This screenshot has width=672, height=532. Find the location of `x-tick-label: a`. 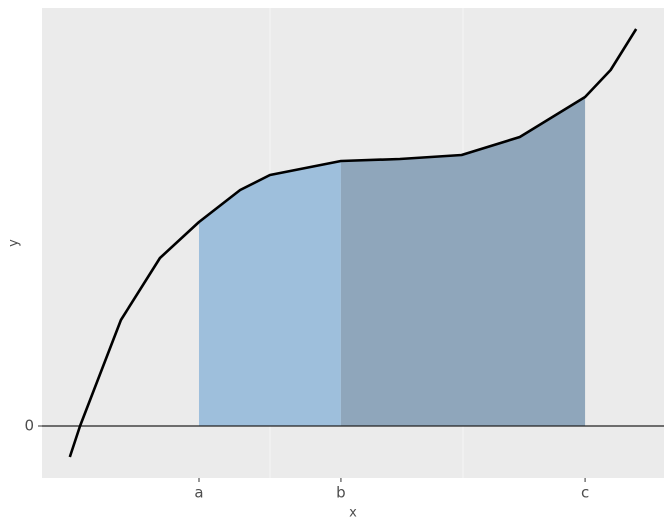

x-tick-label: a is located at coordinates (198, 493).